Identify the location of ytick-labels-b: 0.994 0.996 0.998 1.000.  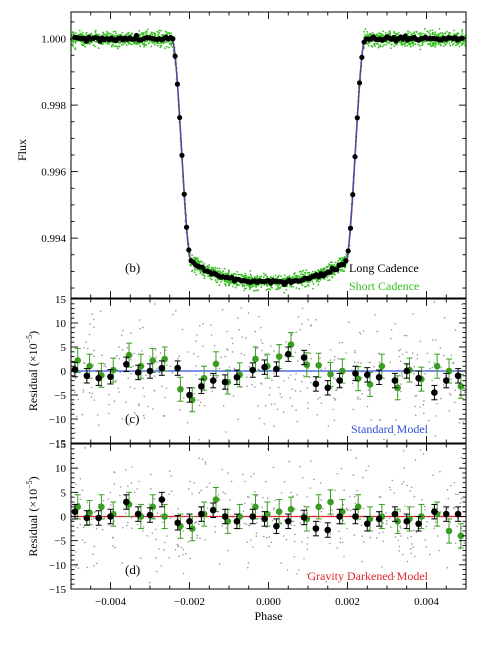
(53, 140).